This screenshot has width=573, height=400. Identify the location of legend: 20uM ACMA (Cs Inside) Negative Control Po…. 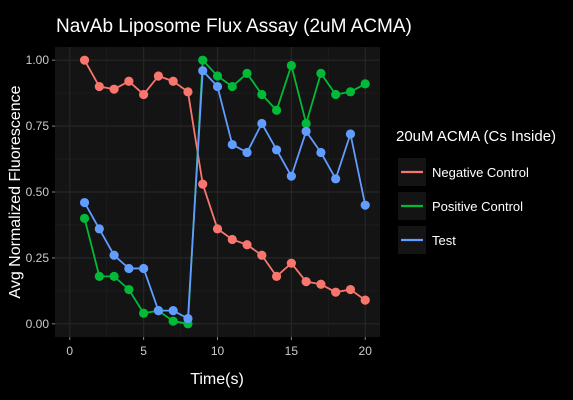
(476, 191).